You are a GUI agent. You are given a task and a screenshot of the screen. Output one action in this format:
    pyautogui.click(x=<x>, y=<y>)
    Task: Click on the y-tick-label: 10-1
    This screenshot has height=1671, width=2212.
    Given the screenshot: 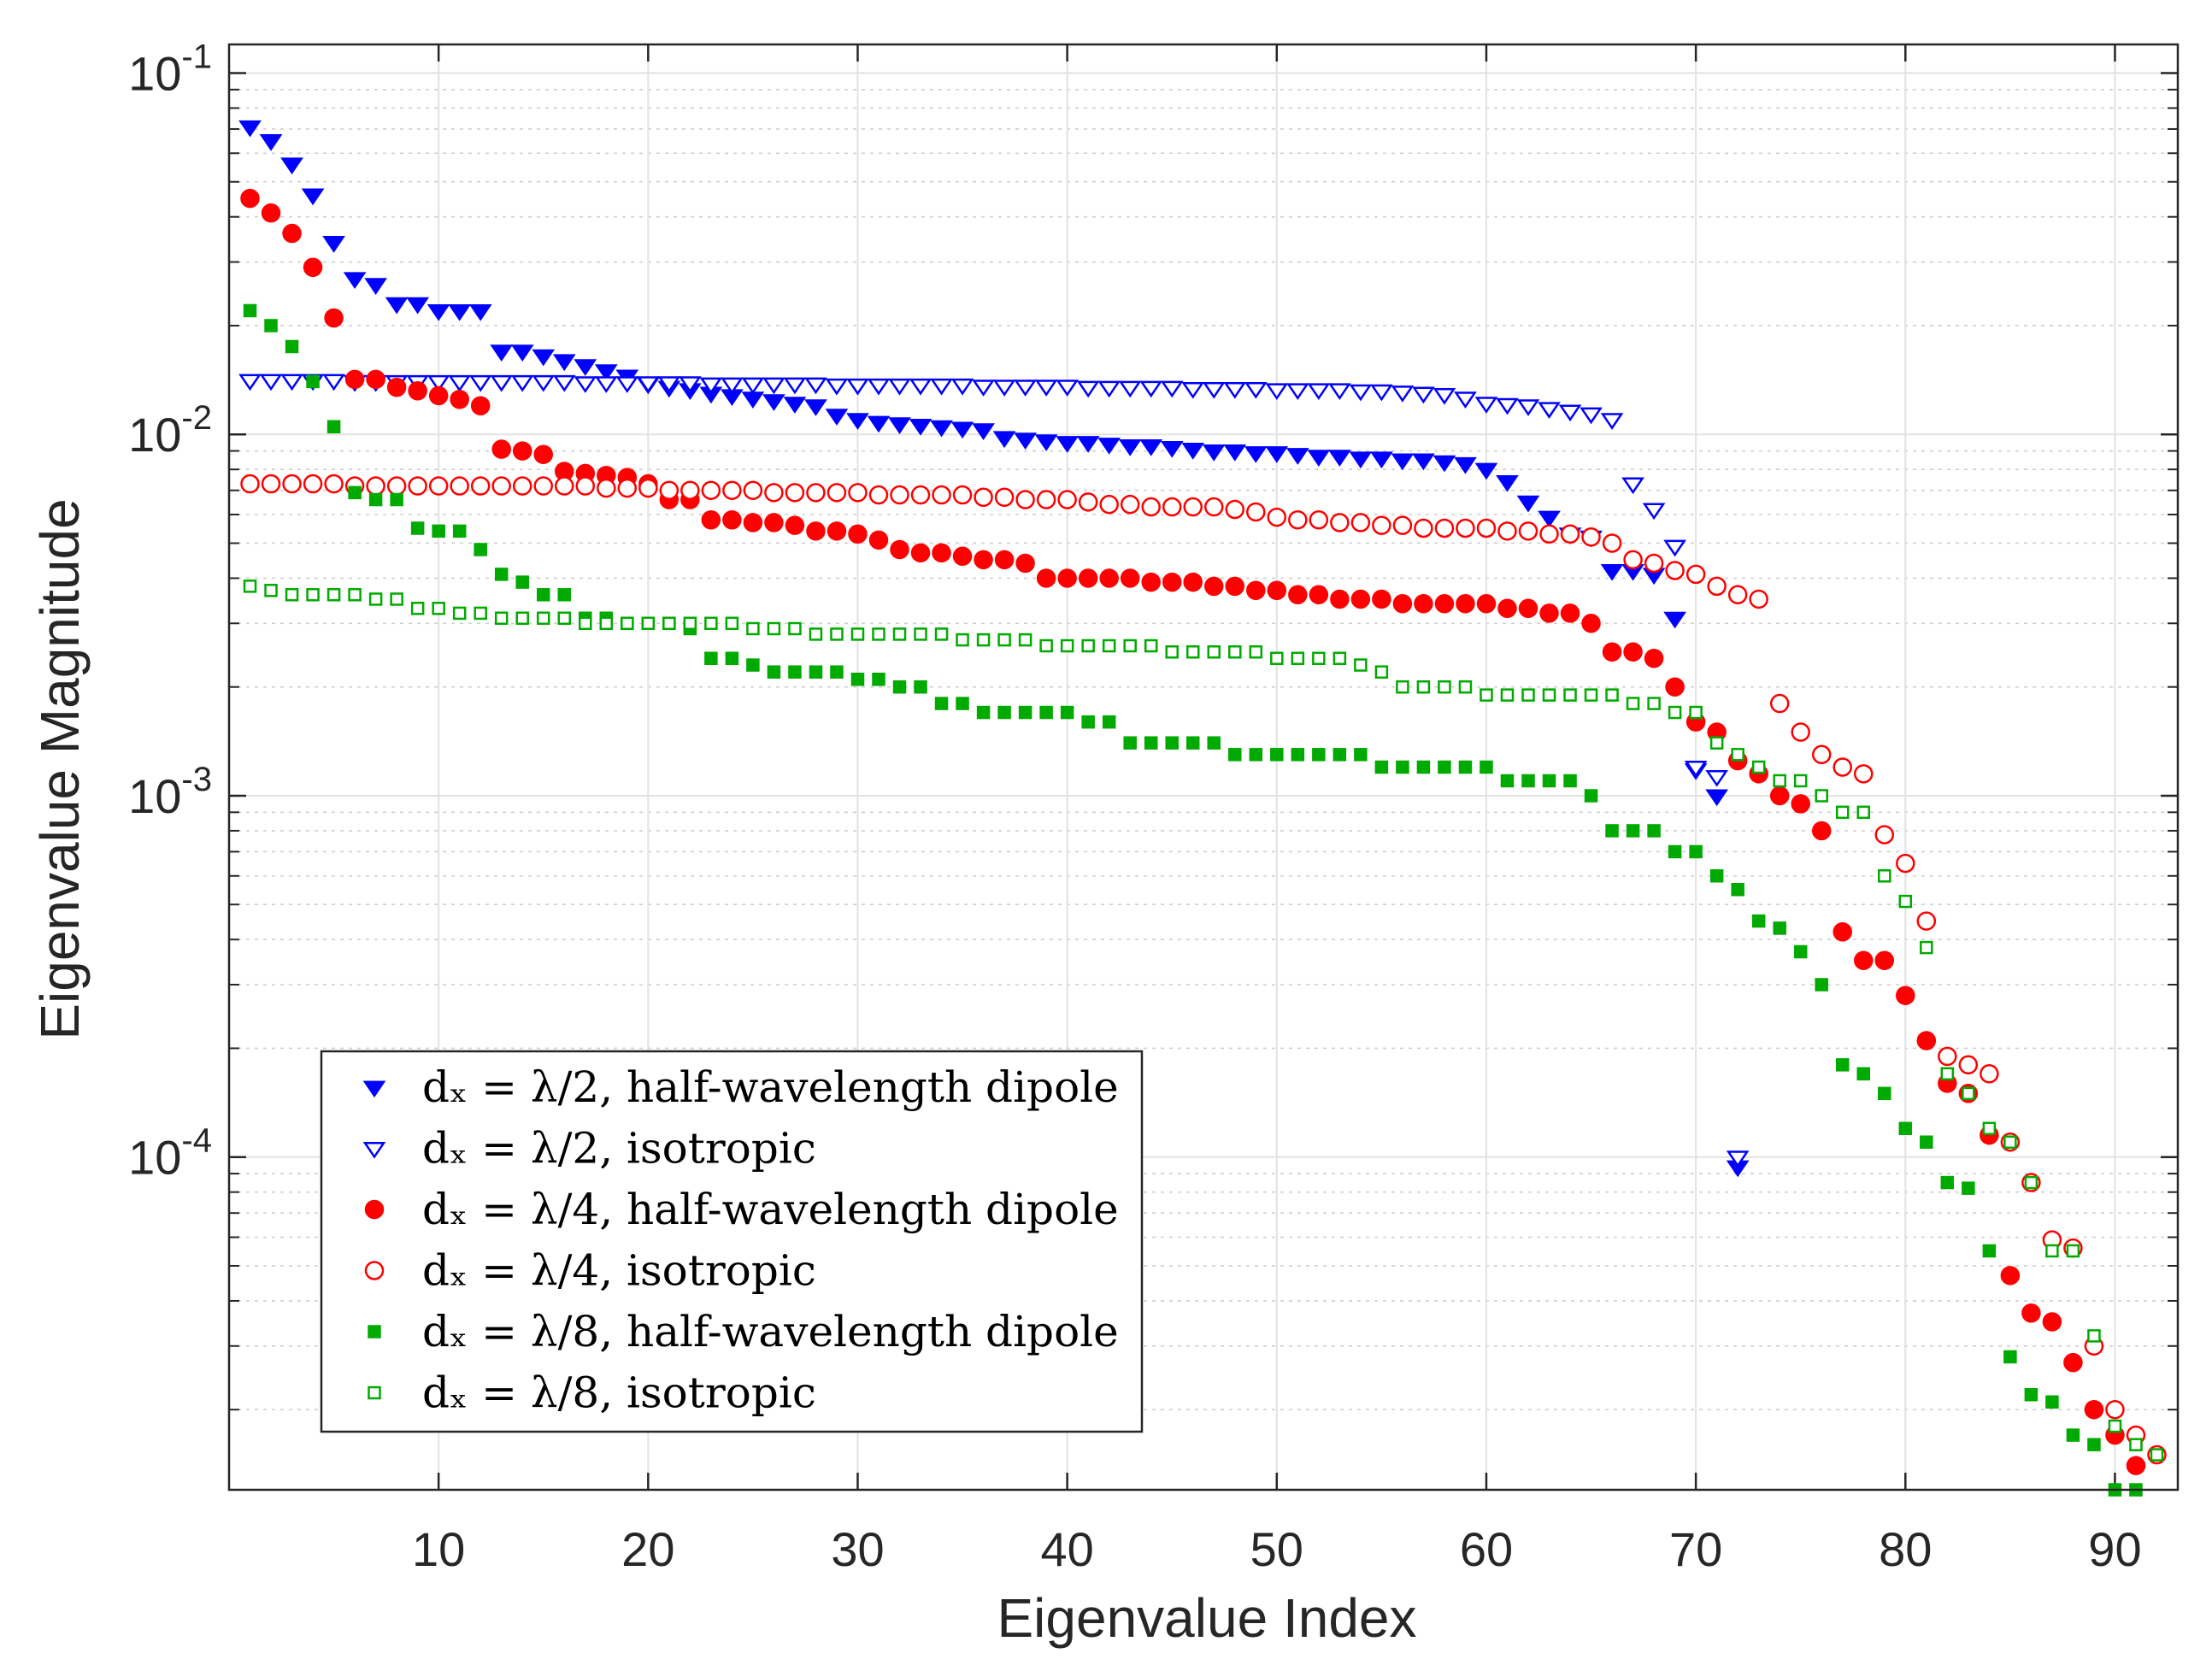 What is the action you would take?
    pyautogui.click(x=170, y=69)
    